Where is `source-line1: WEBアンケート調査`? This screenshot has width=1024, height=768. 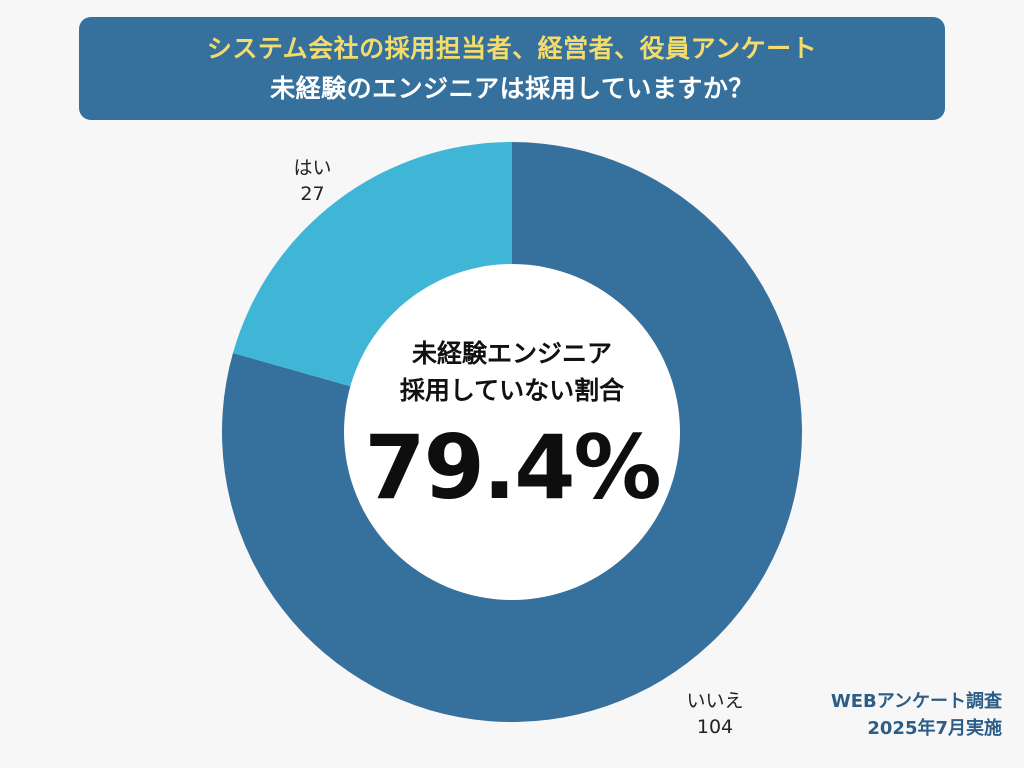
source-line1: WEBアンケート調査 is located at coordinates (916, 701).